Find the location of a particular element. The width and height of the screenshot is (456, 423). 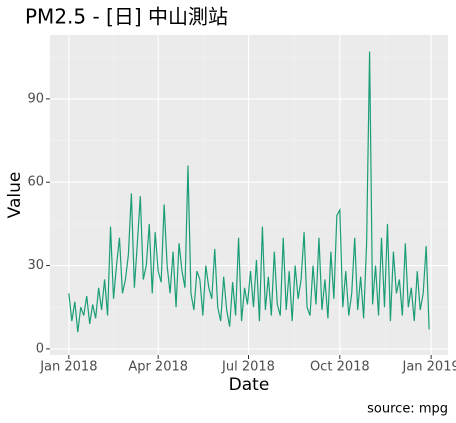

y-tick-label: 60 is located at coordinates (35, 182).